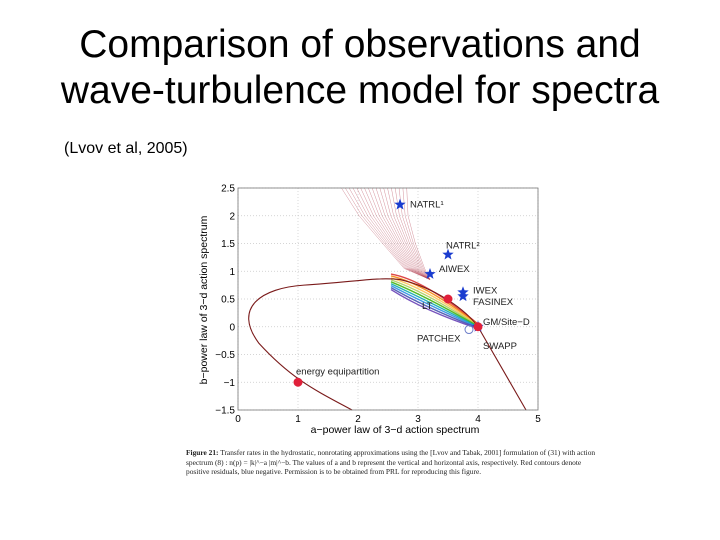  I want to click on data-label: IWEX, so click(485, 290).